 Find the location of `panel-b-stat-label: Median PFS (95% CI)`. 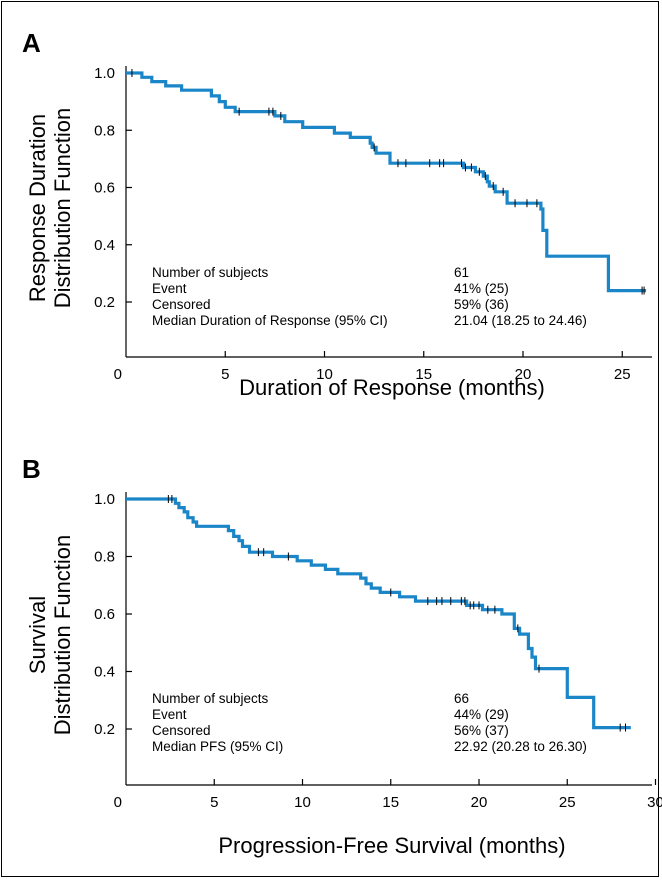

panel-b-stat-label: Median PFS (95% CI) is located at coordinates (217, 746).